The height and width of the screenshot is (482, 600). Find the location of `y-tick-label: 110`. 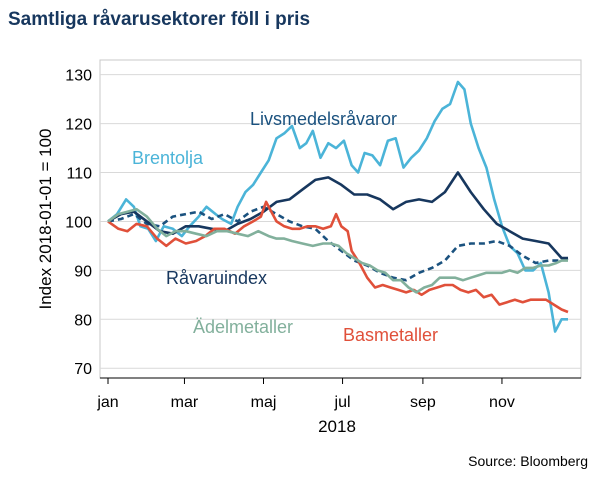

y-tick-label: 110 is located at coordinates (79, 174).